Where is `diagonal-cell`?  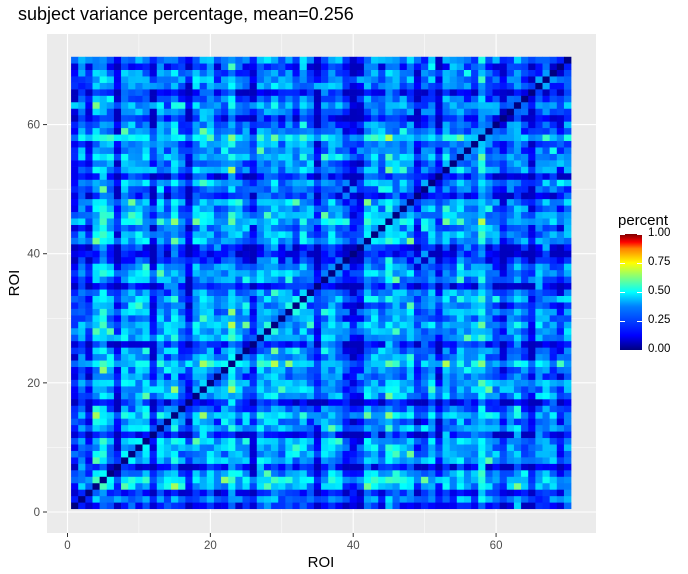
diagonal-cell is located at coordinates (375, 234).